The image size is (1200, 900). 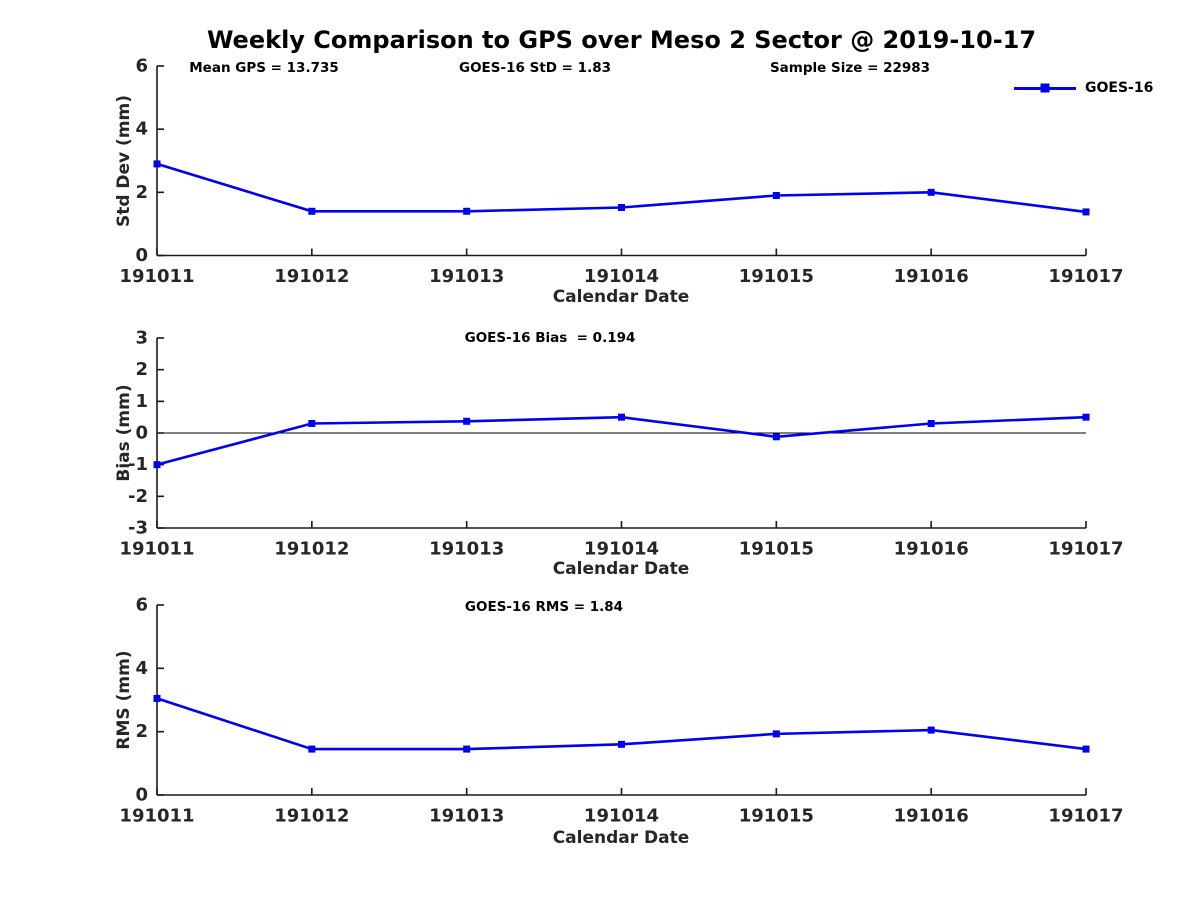 I want to click on xlabel-calendar-date-2: Calendar Date, so click(x=621, y=569).